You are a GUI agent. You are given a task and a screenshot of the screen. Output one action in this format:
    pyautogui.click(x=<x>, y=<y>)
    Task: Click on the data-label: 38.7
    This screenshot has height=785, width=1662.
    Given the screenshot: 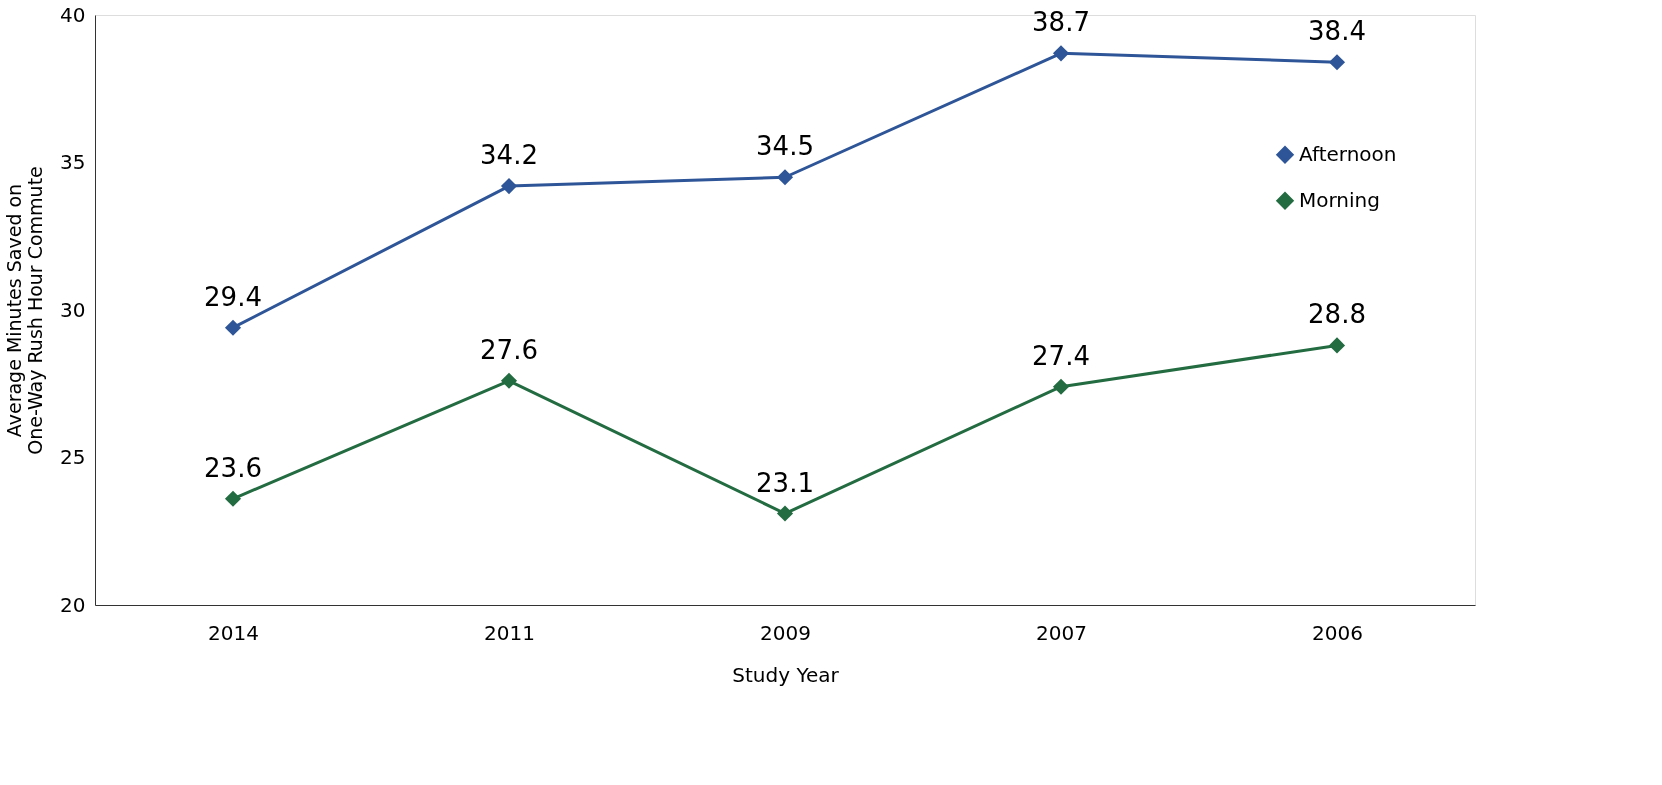 What is the action you would take?
    pyautogui.click(x=1061, y=22)
    